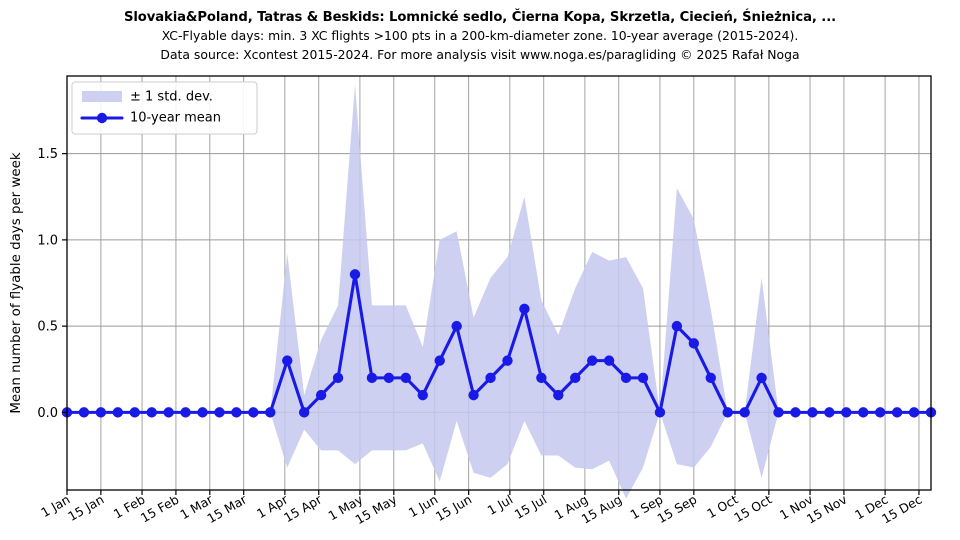  Describe the element at coordinates (16, 282) in the screenshot. I see `y-axis-label: Mean number of flyable days per week` at that location.